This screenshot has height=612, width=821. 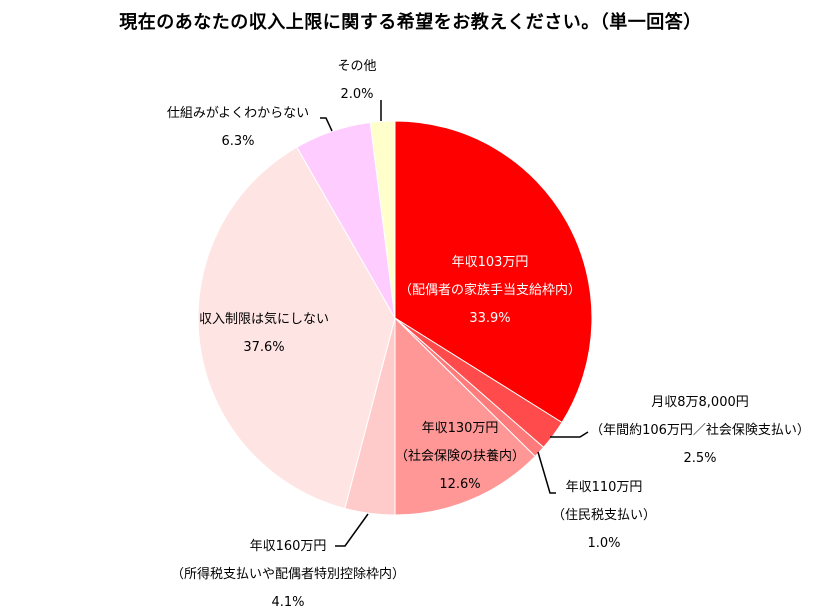 I want to click on slice-value-label: 12.6%, so click(x=459, y=484).